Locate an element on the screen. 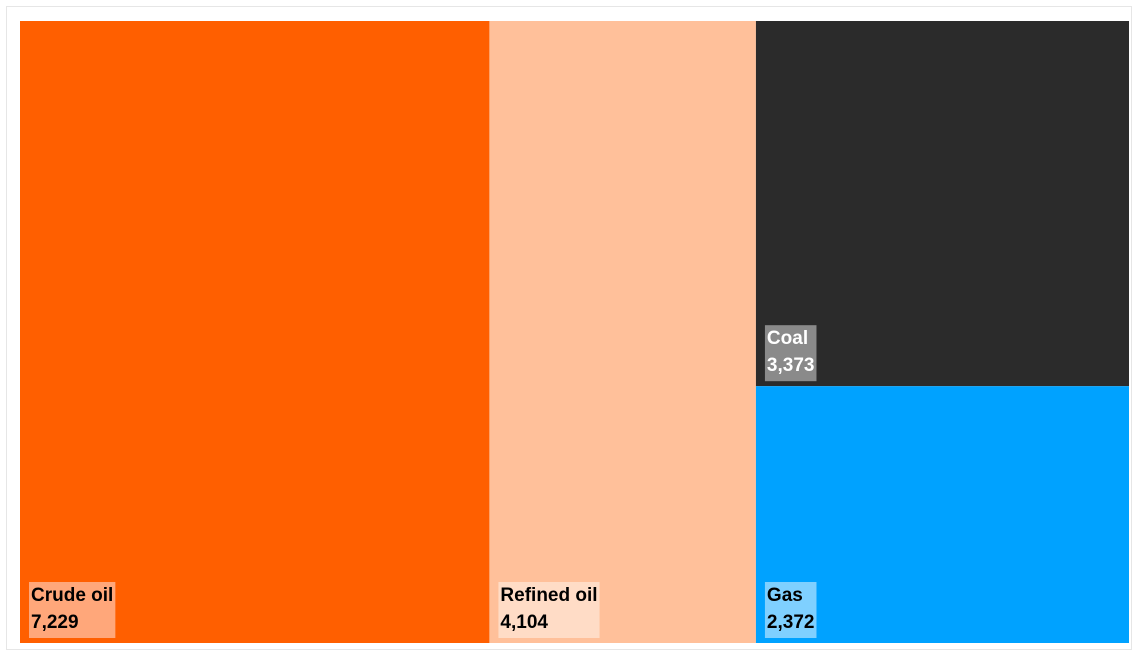 This screenshot has height=652, width=1134. tile-label-name-coal: Coal is located at coordinates (787, 338).